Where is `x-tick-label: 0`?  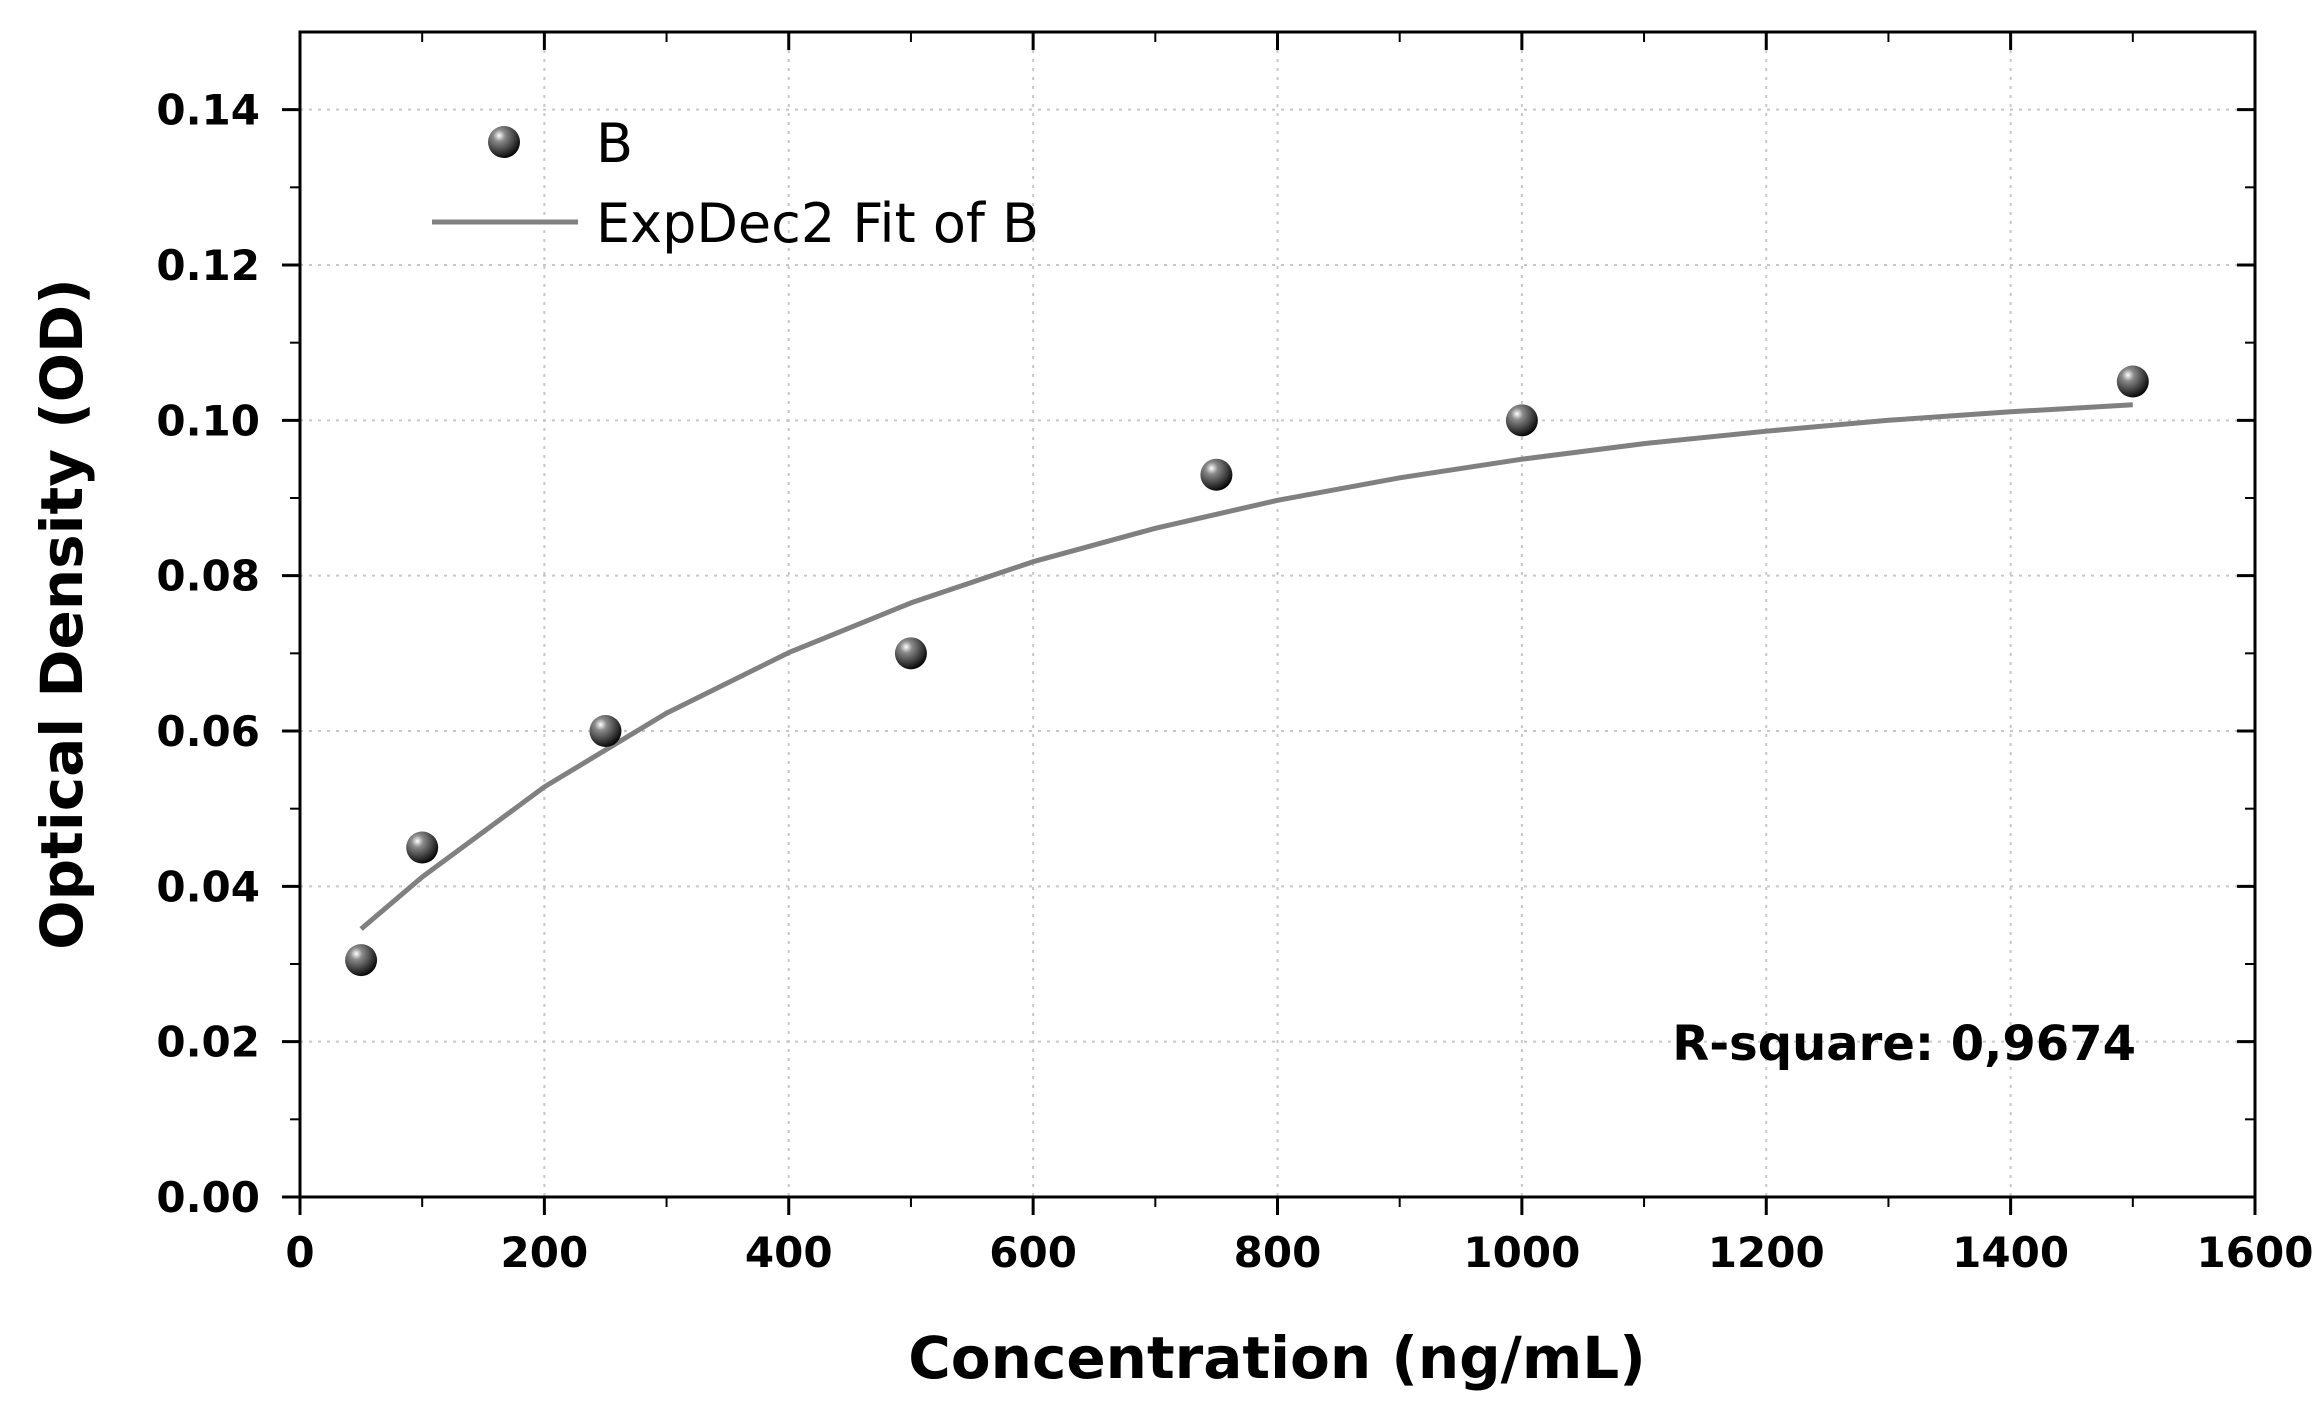 x-tick-label: 0 is located at coordinates (299, 1252).